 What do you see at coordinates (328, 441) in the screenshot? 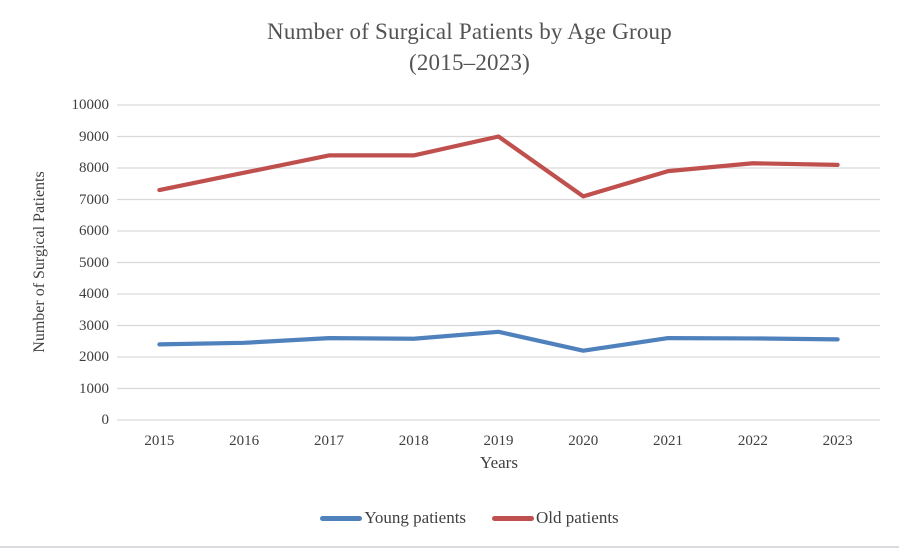
I see `x-tick-label: 2017` at bounding box center [328, 441].